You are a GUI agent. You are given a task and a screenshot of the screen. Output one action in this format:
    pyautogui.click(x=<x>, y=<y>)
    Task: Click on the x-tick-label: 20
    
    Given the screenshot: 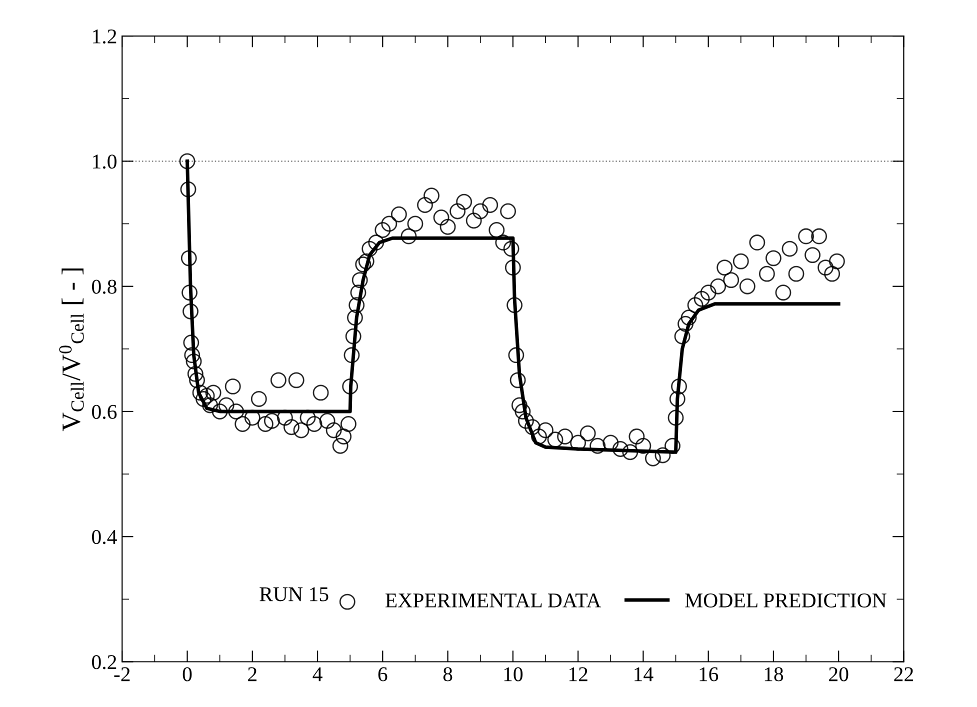 What is the action you would take?
    pyautogui.click(x=838, y=674)
    